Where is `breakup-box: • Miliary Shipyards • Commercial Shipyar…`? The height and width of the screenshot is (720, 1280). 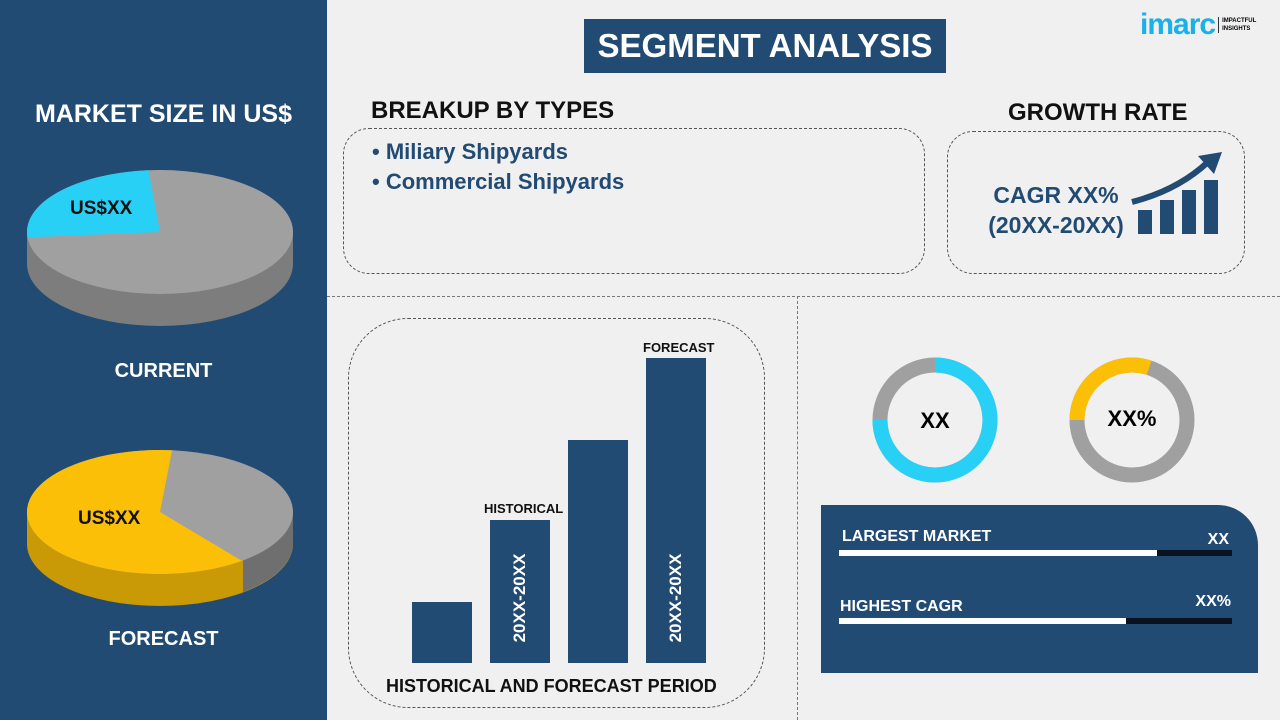
breakup-box: • Miliary Shipyards • Commercial Shipyar… is located at coordinates (634, 201).